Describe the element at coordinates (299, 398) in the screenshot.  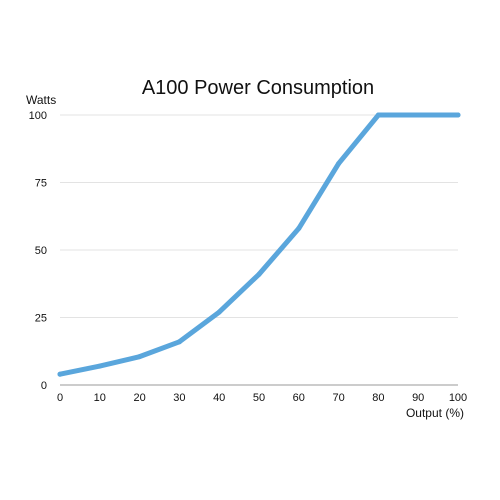
I see `x-tick-label: 60` at that location.